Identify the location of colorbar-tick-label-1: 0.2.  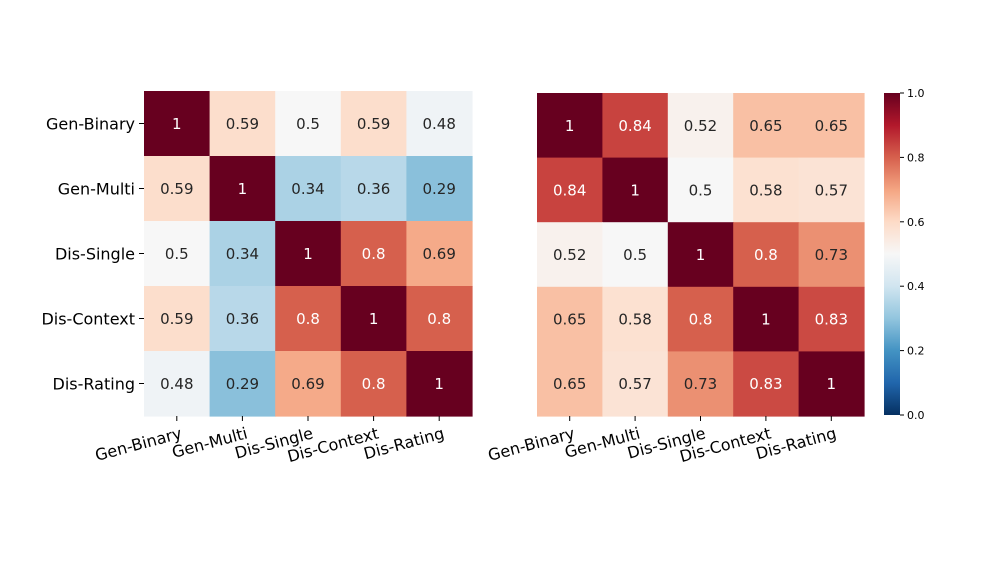
(916, 351).